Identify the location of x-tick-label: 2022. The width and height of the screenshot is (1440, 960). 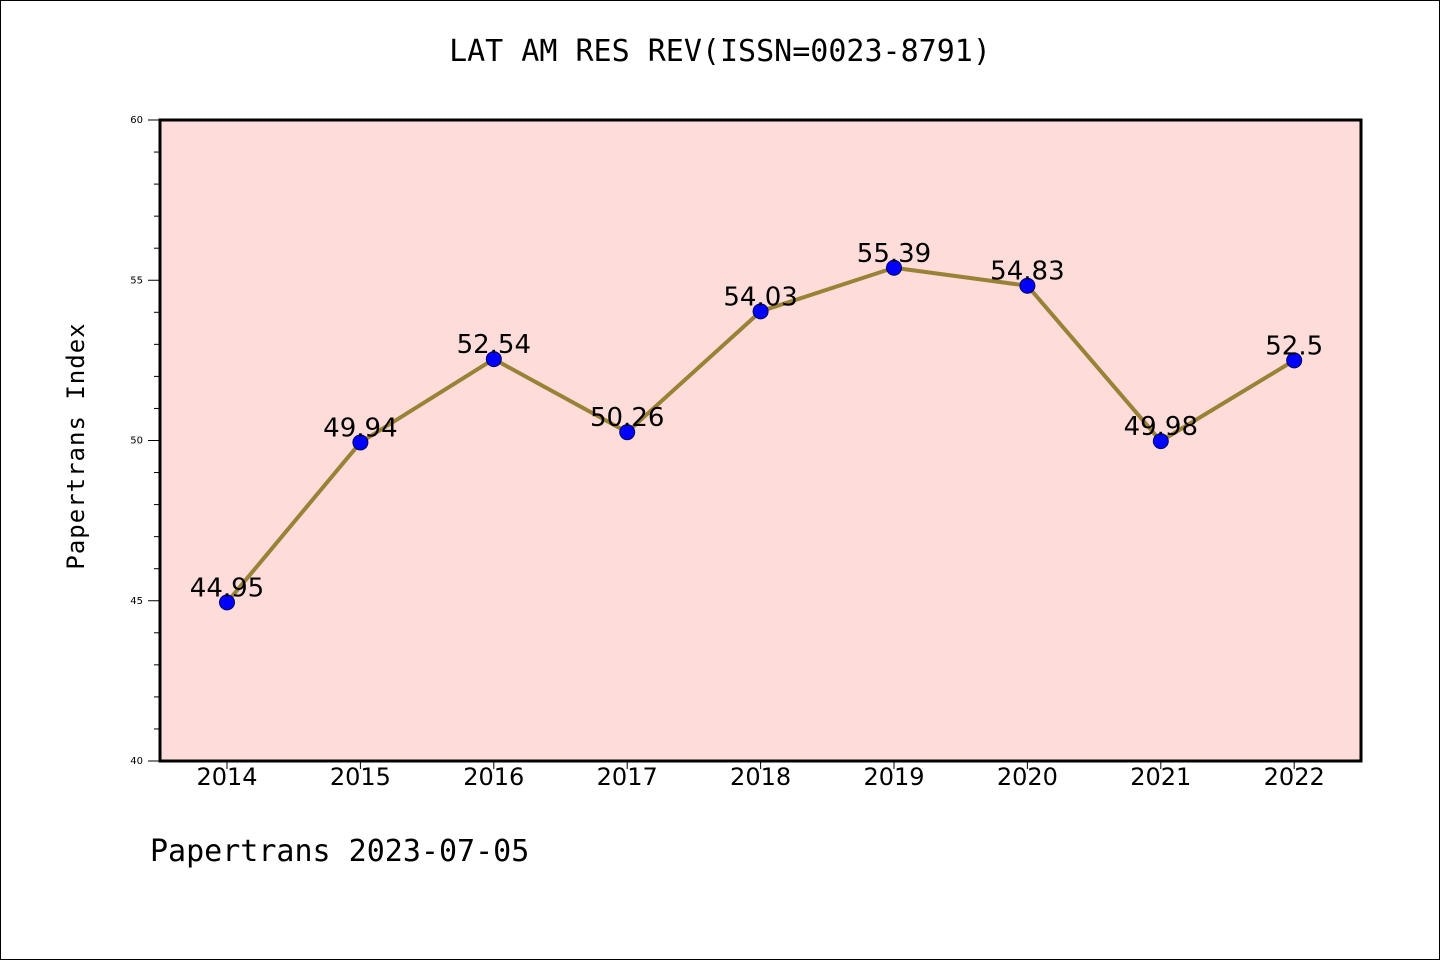
(1294, 777).